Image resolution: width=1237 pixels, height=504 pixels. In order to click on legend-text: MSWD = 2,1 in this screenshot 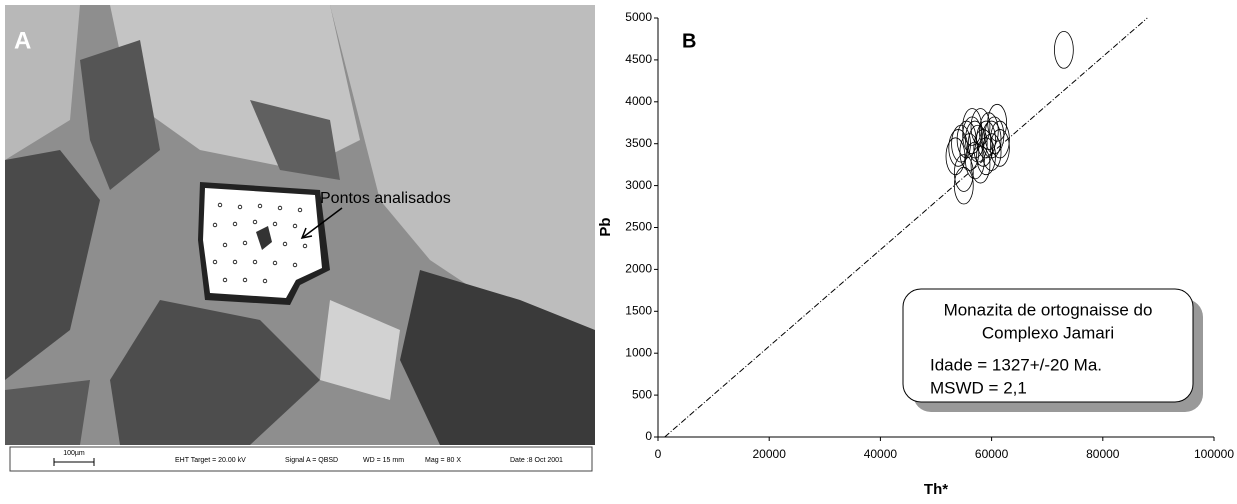, I will do `click(978, 387)`.